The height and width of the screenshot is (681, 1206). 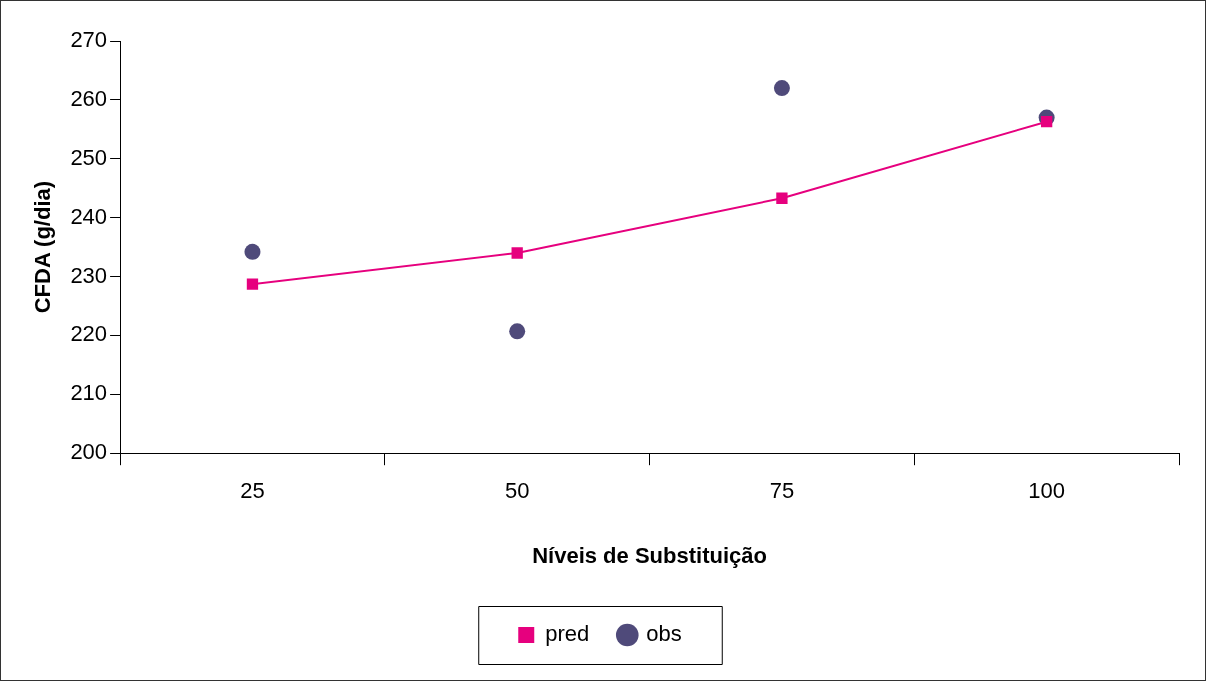 I want to click on y-tick-label: 200, so click(x=89, y=452).